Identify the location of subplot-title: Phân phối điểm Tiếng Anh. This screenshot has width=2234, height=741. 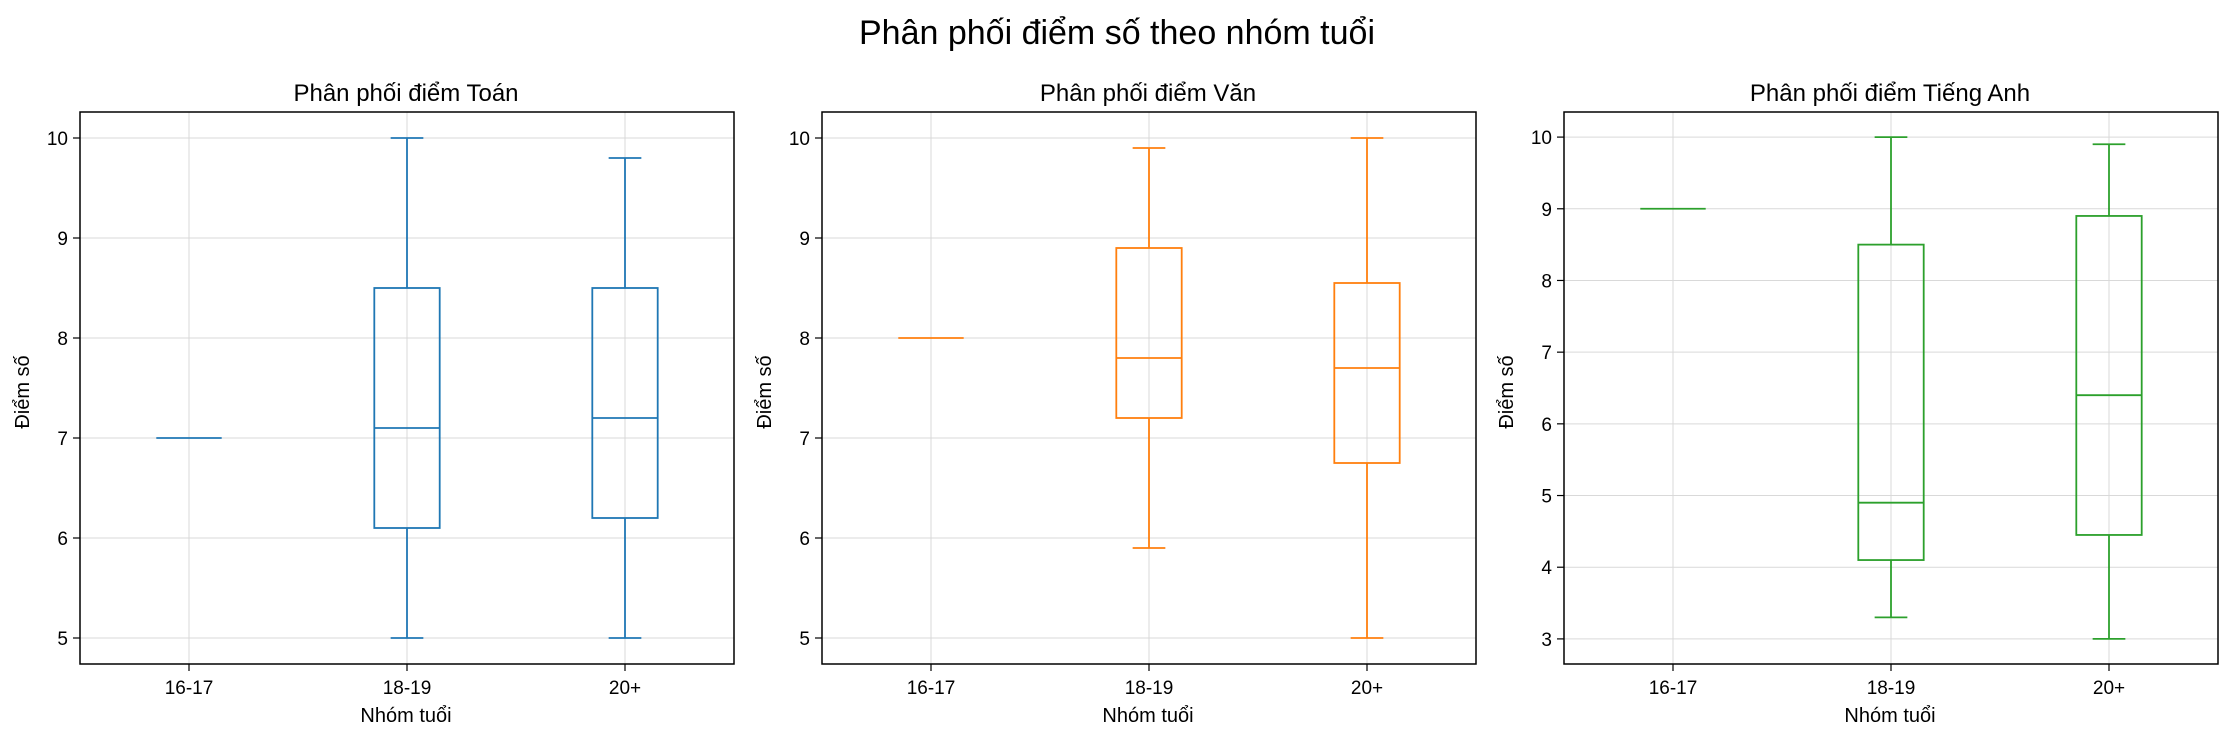
(1890, 93).